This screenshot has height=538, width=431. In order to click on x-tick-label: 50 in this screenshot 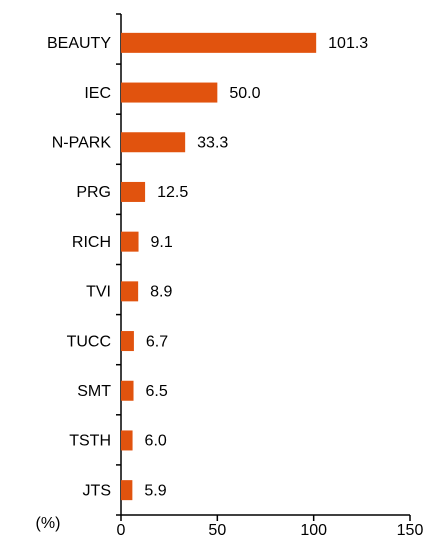, I will do `click(217, 530)`.